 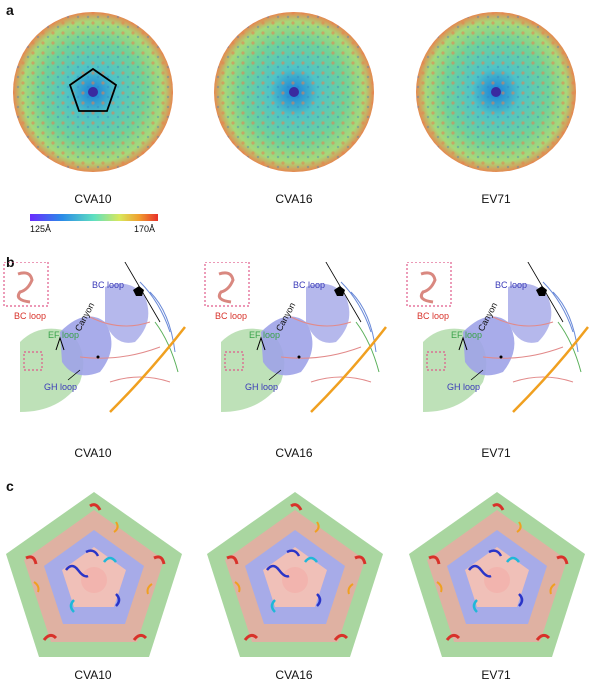 I want to click on caption-b-ev71: EV71, so click(x=496, y=453).